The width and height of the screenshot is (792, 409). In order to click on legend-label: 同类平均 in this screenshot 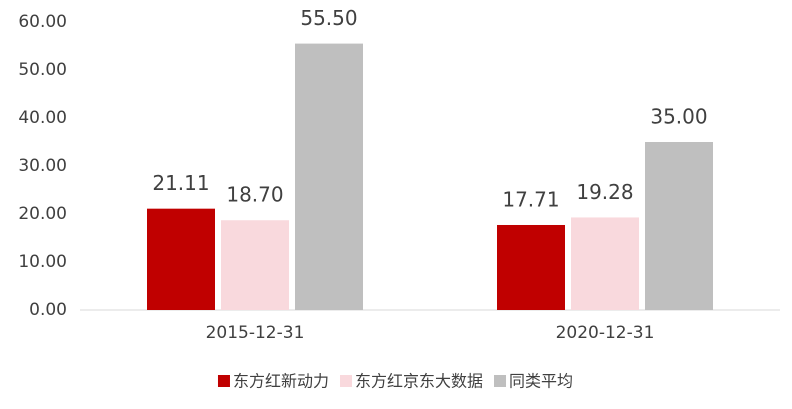, I will do `click(541, 381)`.